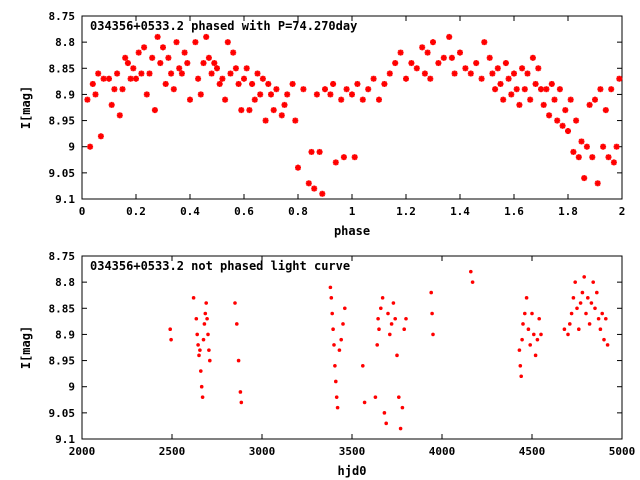  Describe the element at coordinates (622, 211) in the screenshot. I see `x-tick-label: 2` at that location.